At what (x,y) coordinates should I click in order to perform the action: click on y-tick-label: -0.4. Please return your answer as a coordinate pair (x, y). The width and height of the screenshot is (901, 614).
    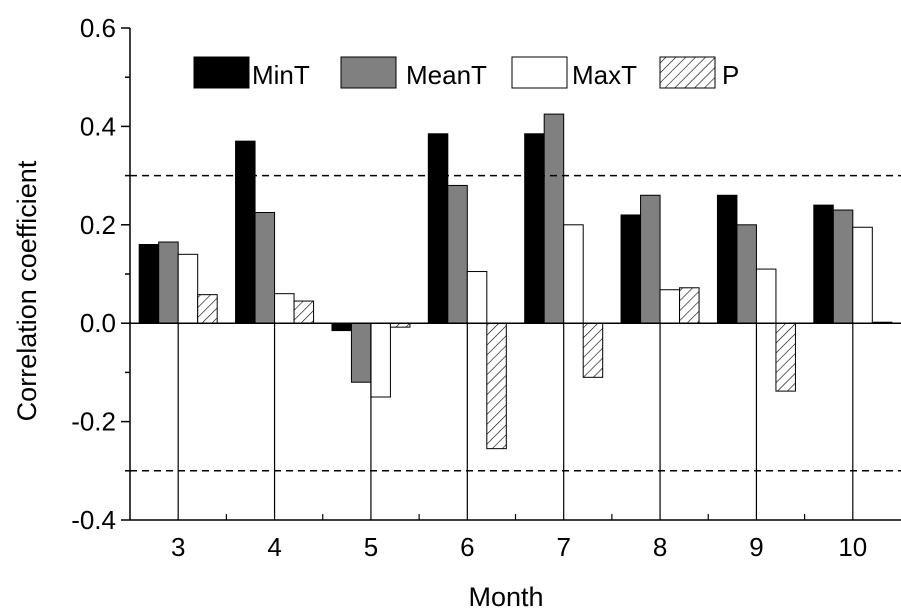
    Looking at the image, I should click on (93, 520).